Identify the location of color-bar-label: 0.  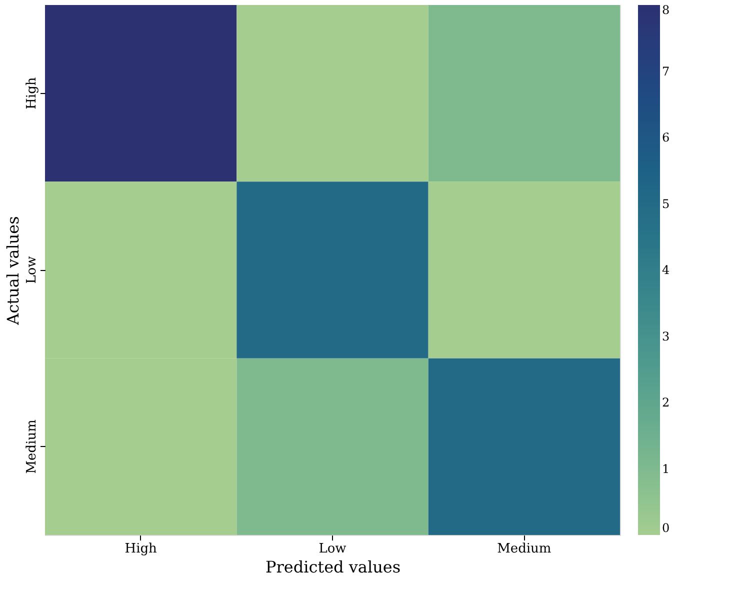
(666, 528).